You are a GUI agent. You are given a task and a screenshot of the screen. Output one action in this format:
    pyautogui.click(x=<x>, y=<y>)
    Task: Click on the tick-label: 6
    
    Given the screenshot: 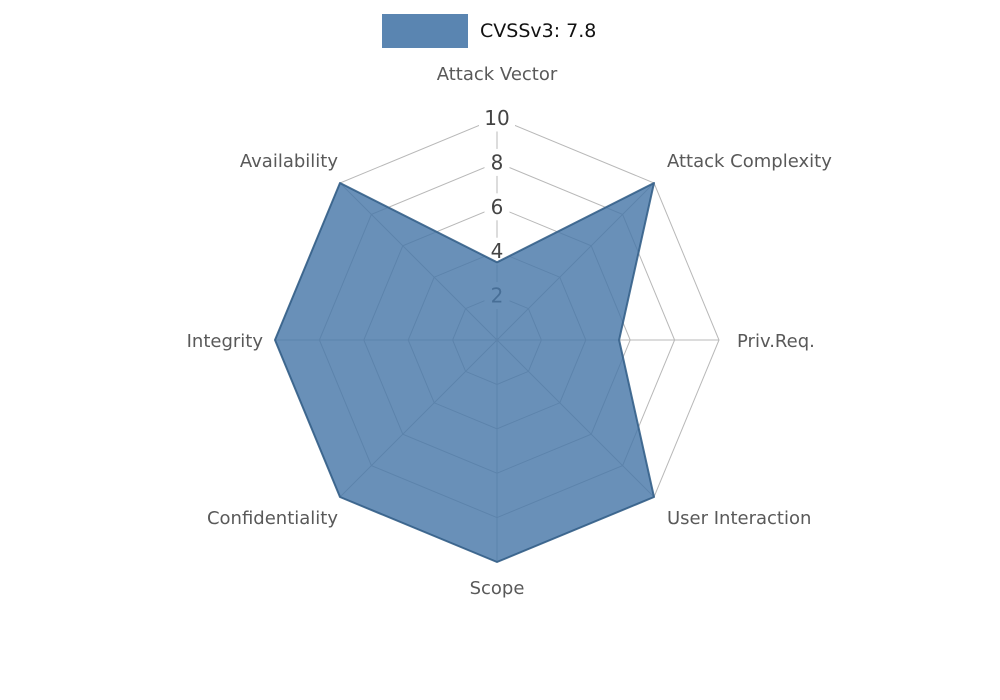 What is the action you would take?
    pyautogui.click(x=497, y=207)
    